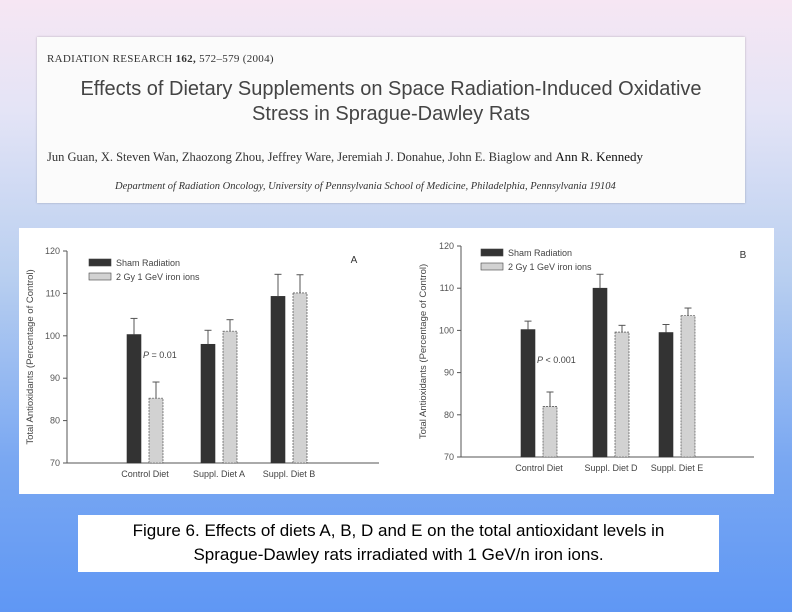 This screenshot has width=792, height=612. I want to click on x-tick-label: Suppl. Diet D, so click(611, 468).